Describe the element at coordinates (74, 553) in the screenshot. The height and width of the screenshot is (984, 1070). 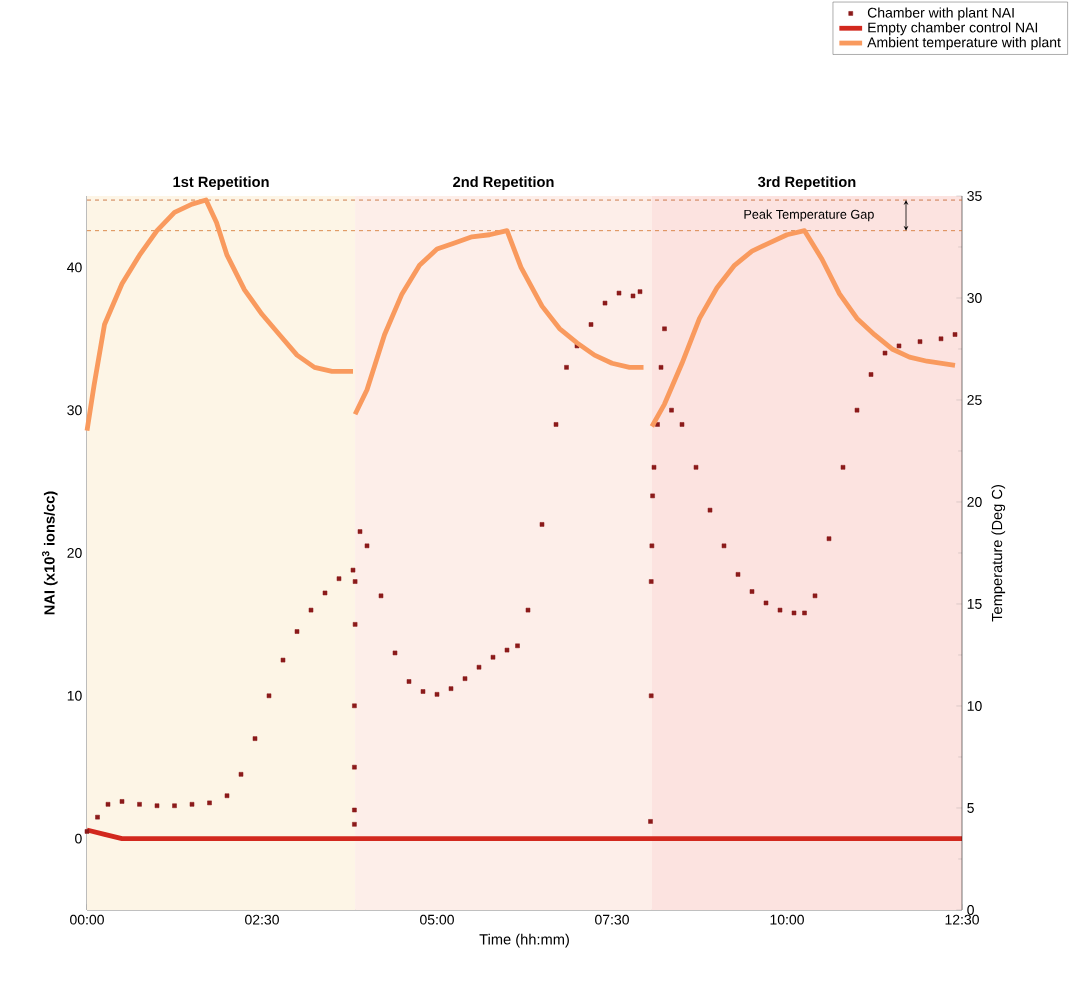
I see `y-tick-label: 20` at that location.